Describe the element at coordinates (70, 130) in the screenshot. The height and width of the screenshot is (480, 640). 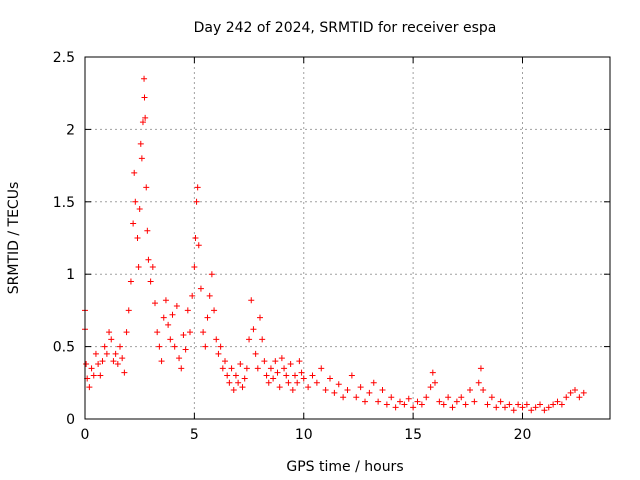
I see `y-tick-label: 2` at that location.